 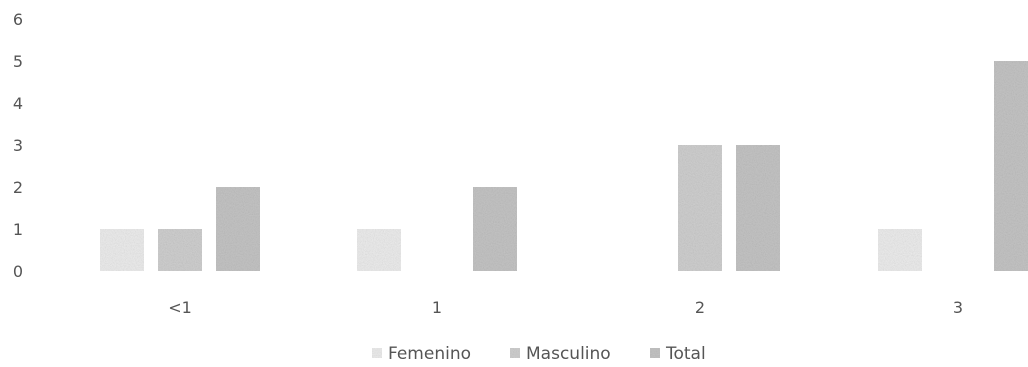 I want to click on legend-swatch-masculino, so click(x=515, y=353).